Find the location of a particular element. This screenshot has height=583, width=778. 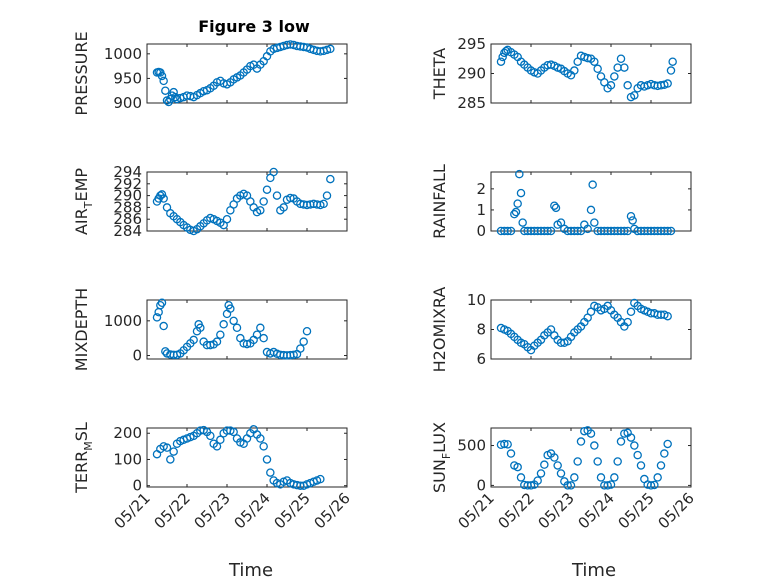

subplot-pressure: 900 950 1000 PRESSURE is located at coordinates (210, 73).